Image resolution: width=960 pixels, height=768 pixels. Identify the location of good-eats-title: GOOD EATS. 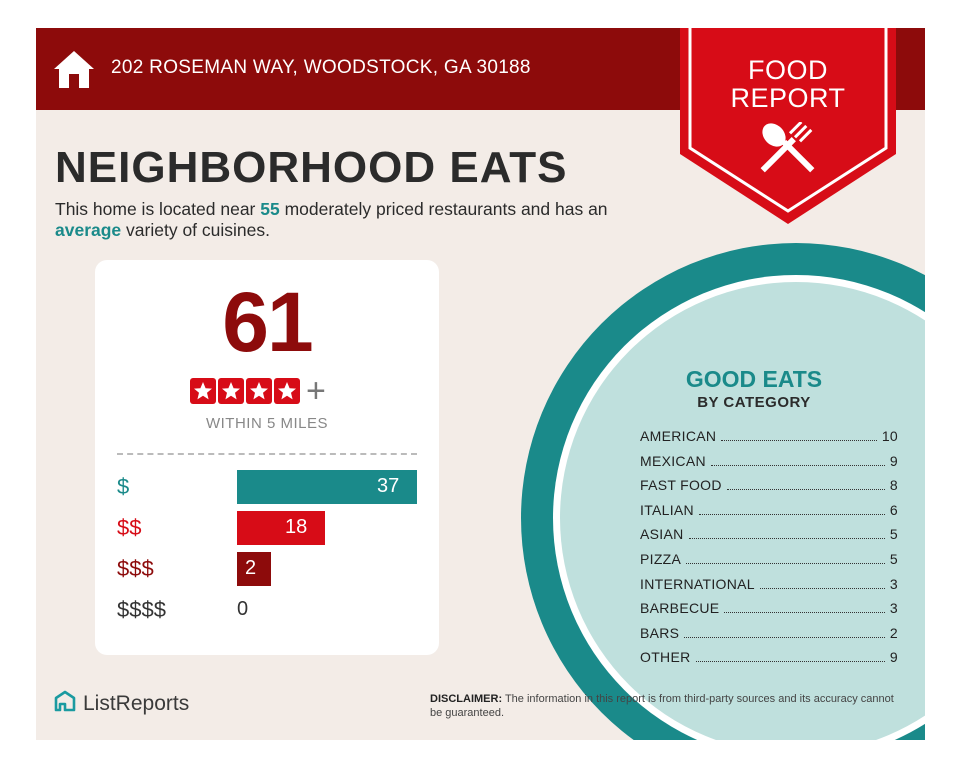
(754, 379).